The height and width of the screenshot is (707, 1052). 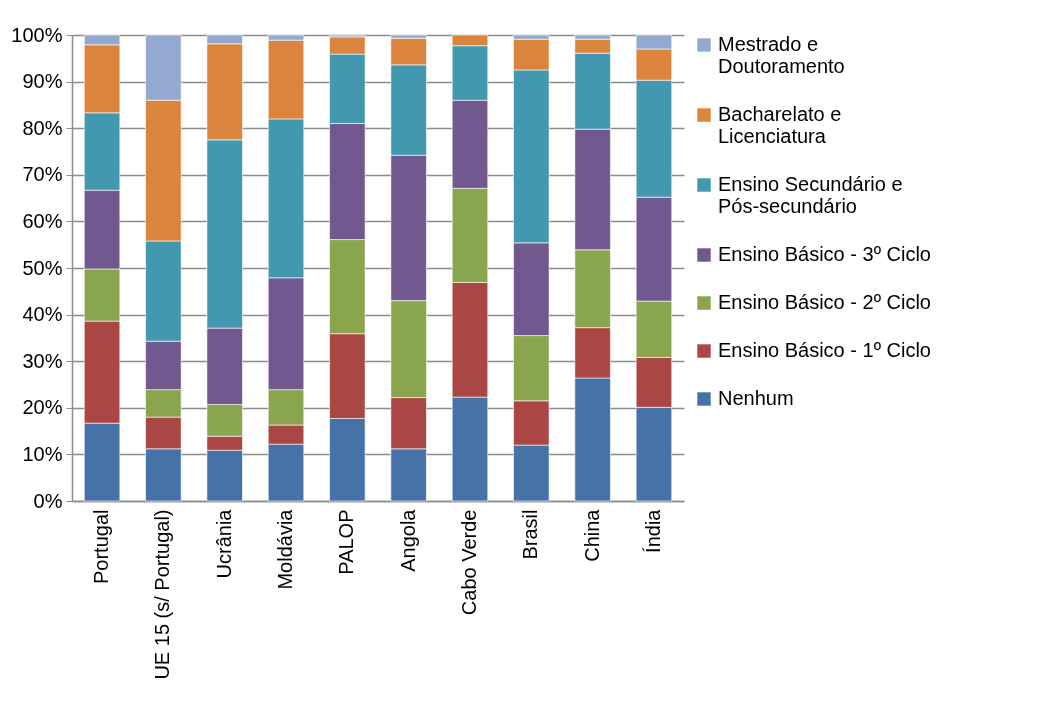 I want to click on legend-label: Nenhum, so click(x=756, y=398).